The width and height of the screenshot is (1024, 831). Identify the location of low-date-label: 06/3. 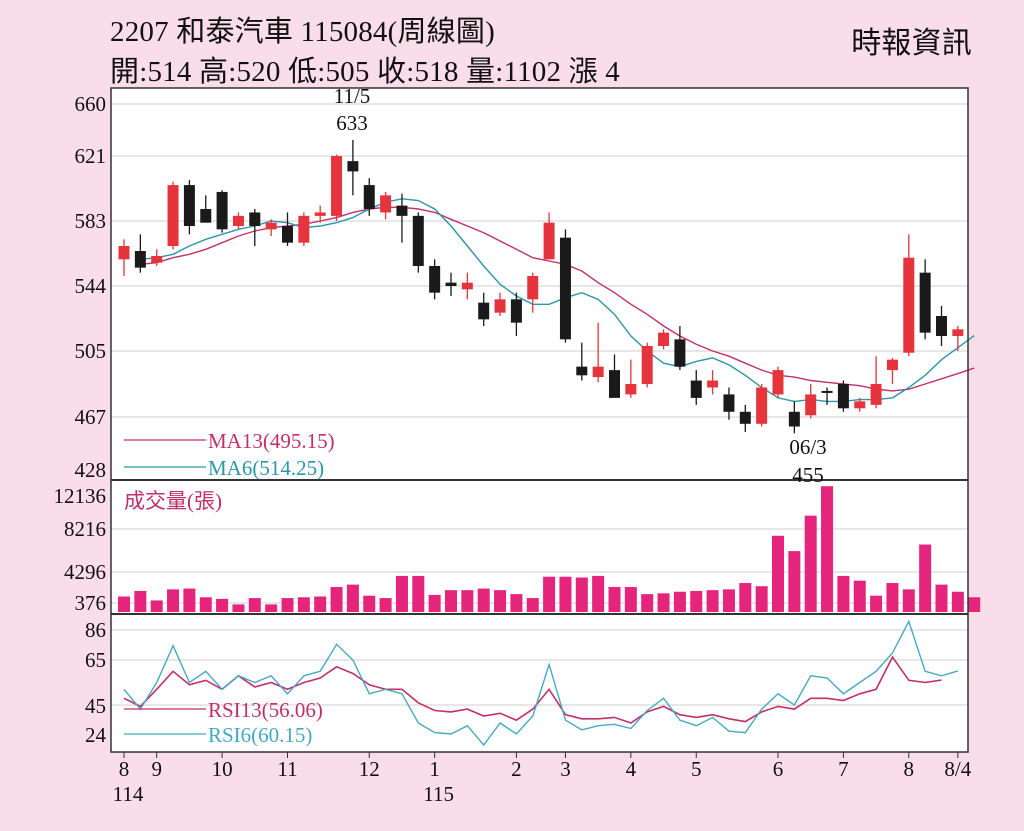
(807, 447).